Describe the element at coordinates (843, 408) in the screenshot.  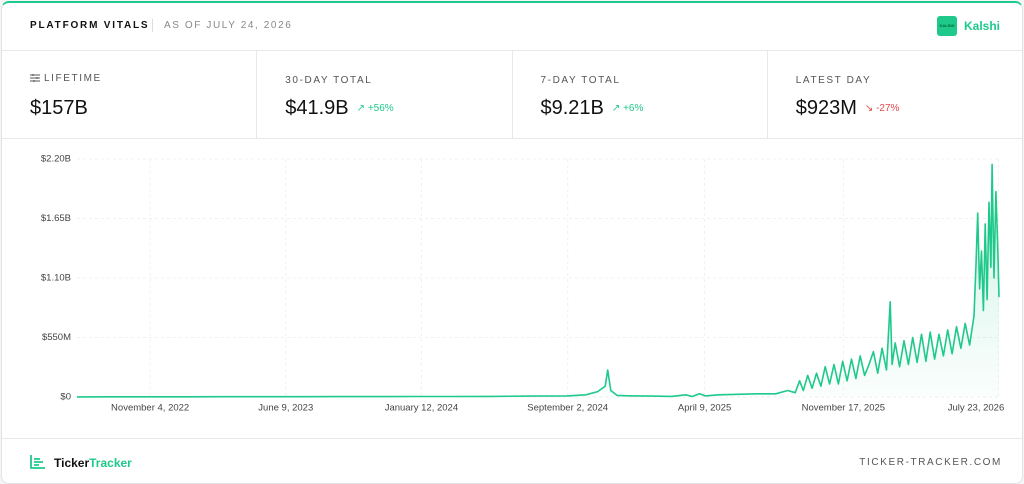
I see `x-tick-label: November 17, 2025` at that location.